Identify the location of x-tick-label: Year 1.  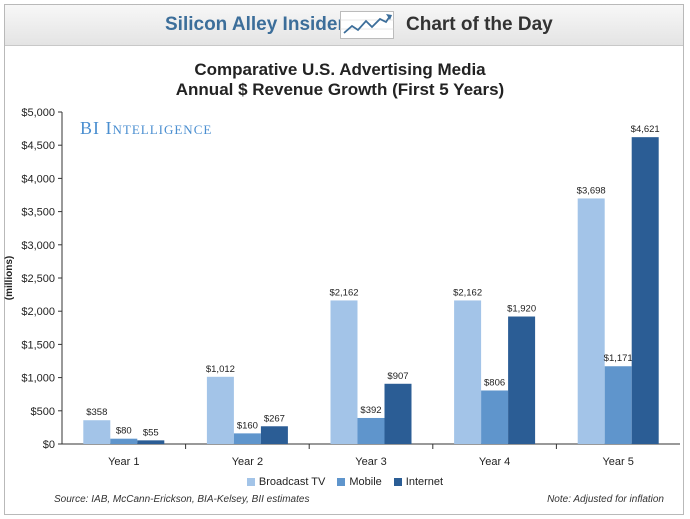
(123, 462).